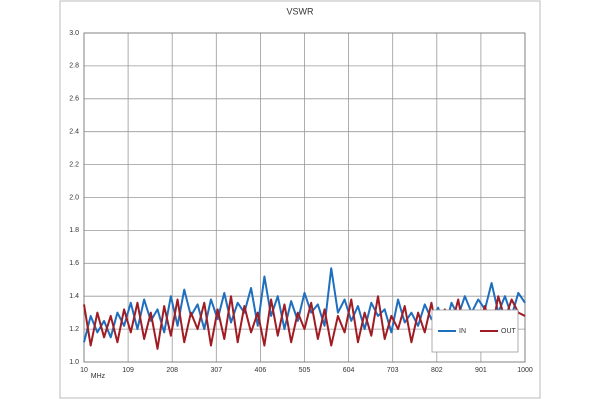 The width and height of the screenshot is (600, 405). What do you see at coordinates (437, 370) in the screenshot?
I see `x-tick-label: 802` at bounding box center [437, 370].